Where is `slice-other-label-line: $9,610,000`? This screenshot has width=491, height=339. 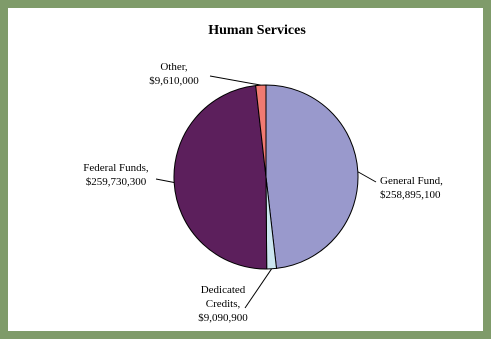
slice-other-label-line: $9,610,000 is located at coordinates (174, 81).